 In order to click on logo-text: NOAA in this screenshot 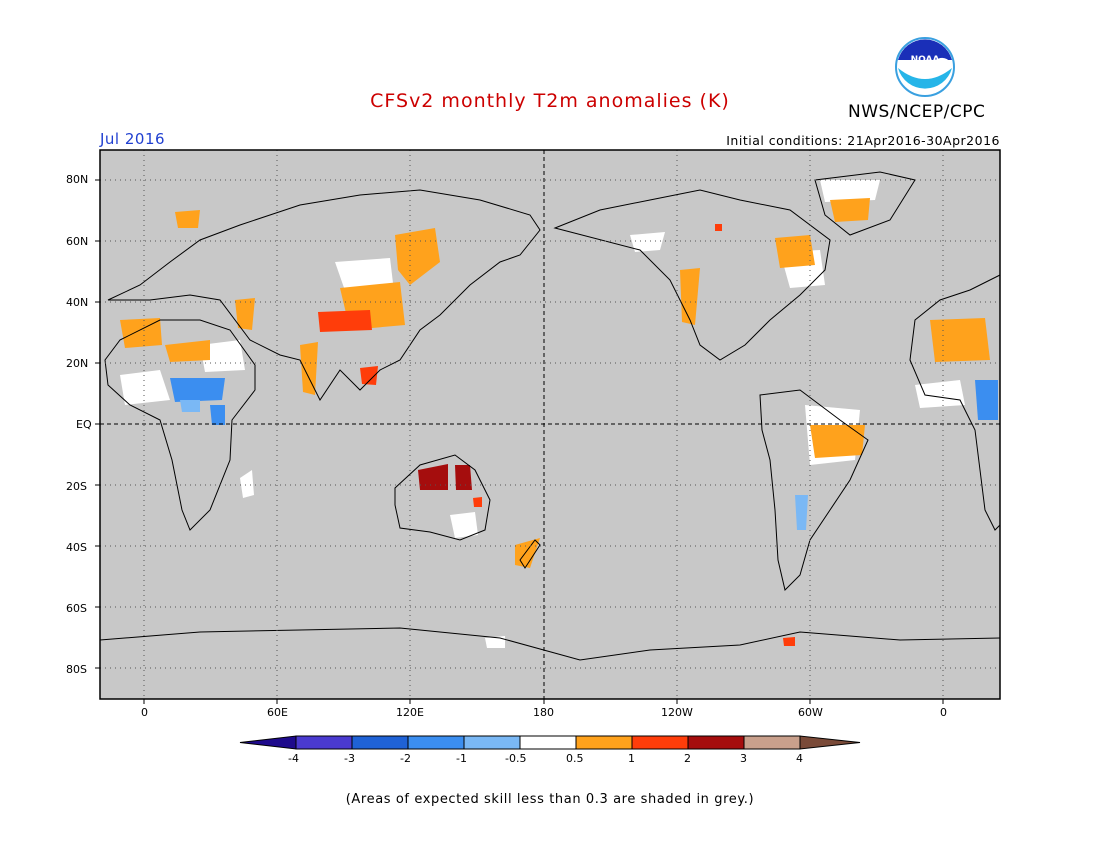, I will do `click(925, 60)`.